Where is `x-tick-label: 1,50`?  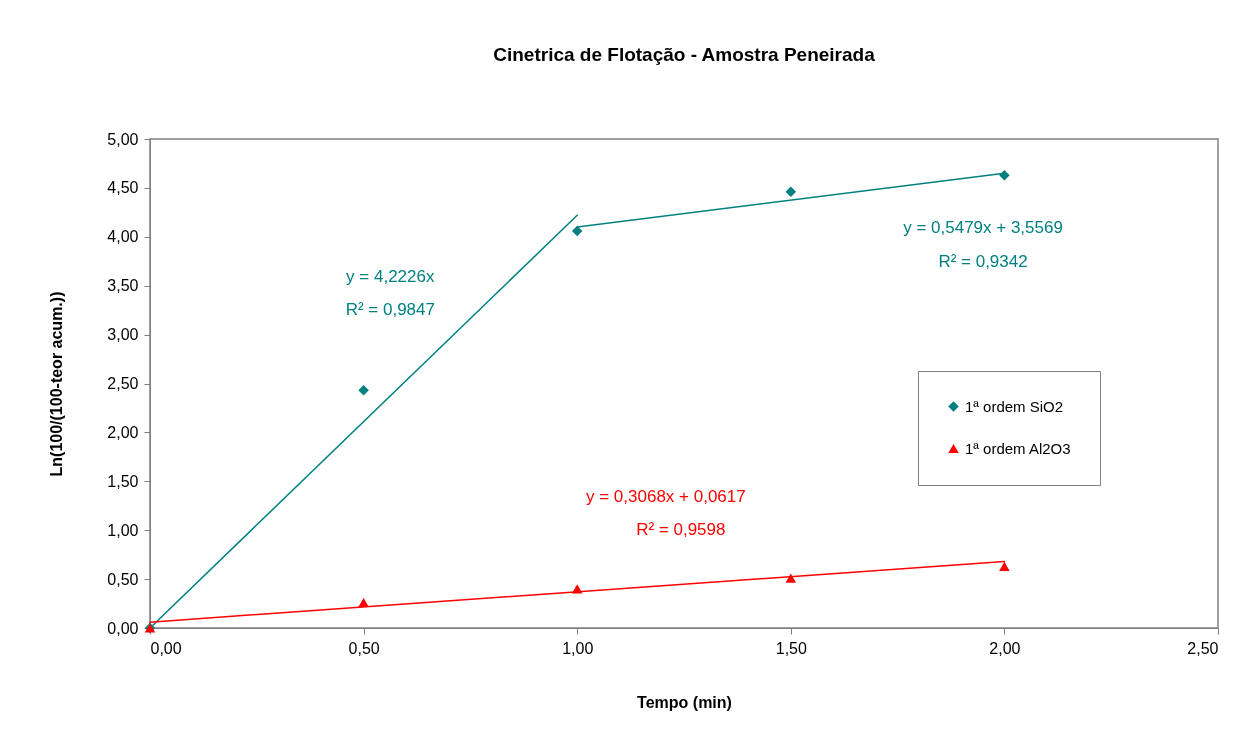
x-tick-label: 1,50 is located at coordinates (791, 648).